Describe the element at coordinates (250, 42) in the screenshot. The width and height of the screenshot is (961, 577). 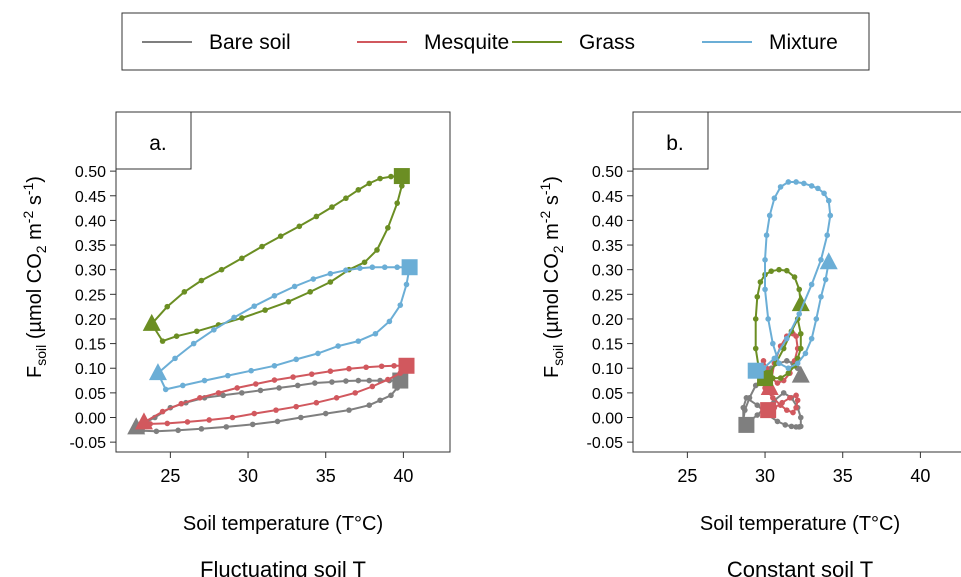
I see `legend-label: Bare soil` at that location.